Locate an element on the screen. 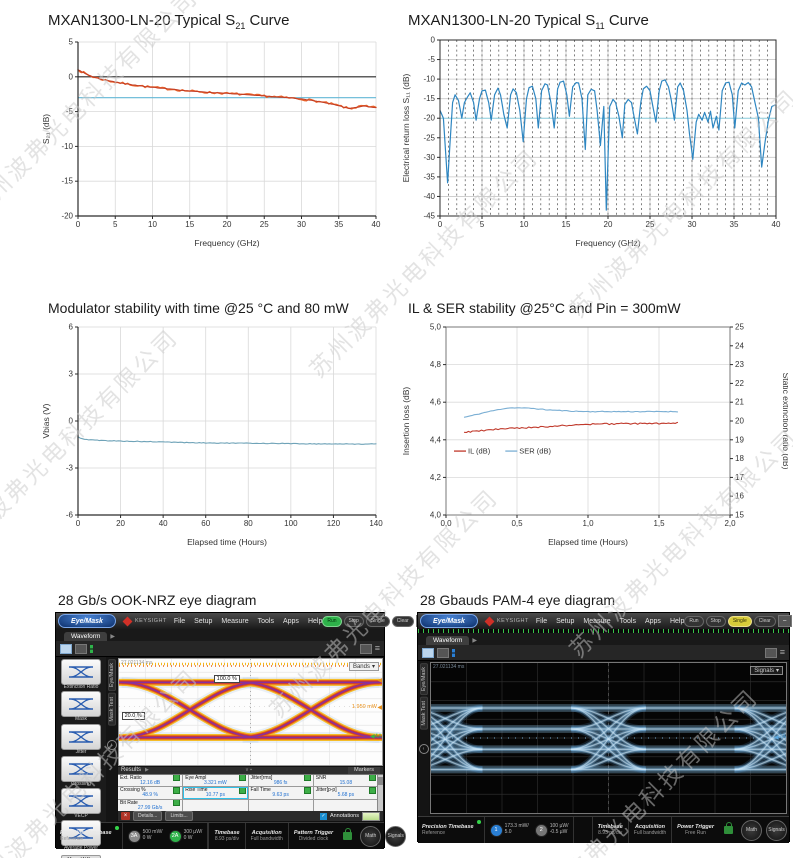 Image resolution: width=793 pixels, height=858 pixels. result-cell-ext-ratio: Ext. Ratio 12.16 dB is located at coordinates (150, 780).